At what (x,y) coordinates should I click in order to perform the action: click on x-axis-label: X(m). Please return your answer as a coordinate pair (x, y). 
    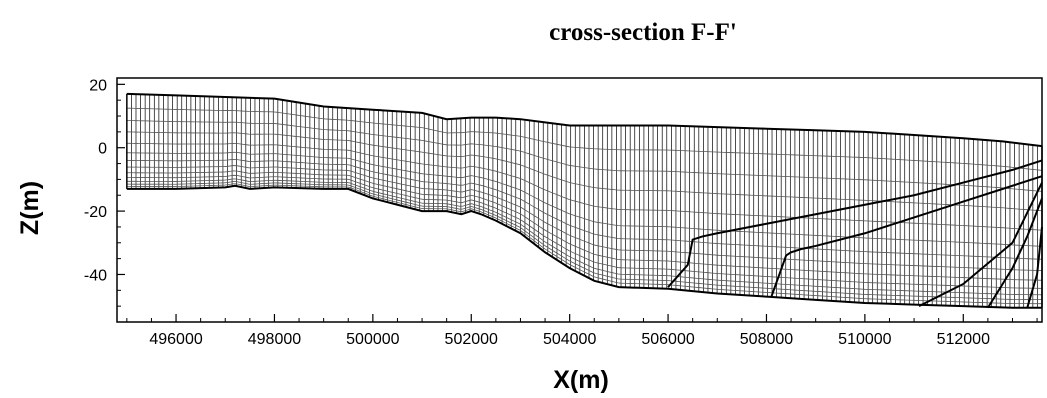
    Looking at the image, I should click on (581, 380).